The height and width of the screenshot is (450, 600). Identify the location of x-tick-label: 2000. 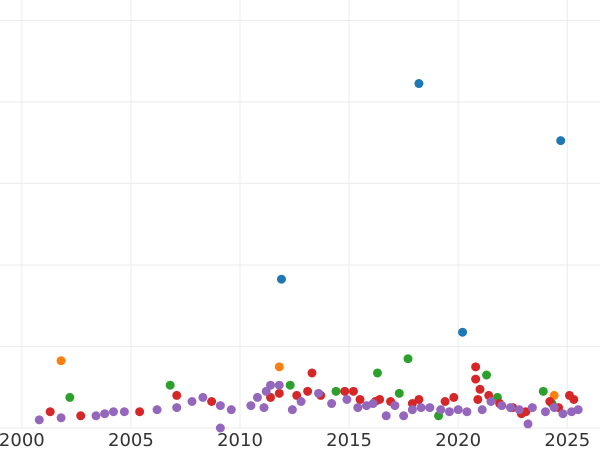
(22, 440).